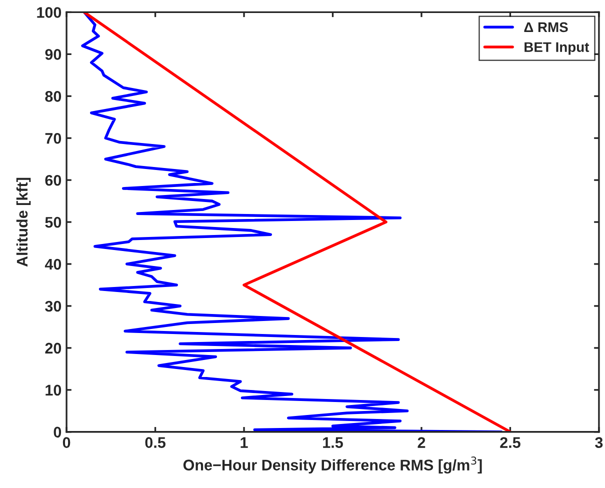 Image resolution: width=605 pixels, height=488 pixels. I want to click on x-tick-label: 1.5, so click(333, 442).